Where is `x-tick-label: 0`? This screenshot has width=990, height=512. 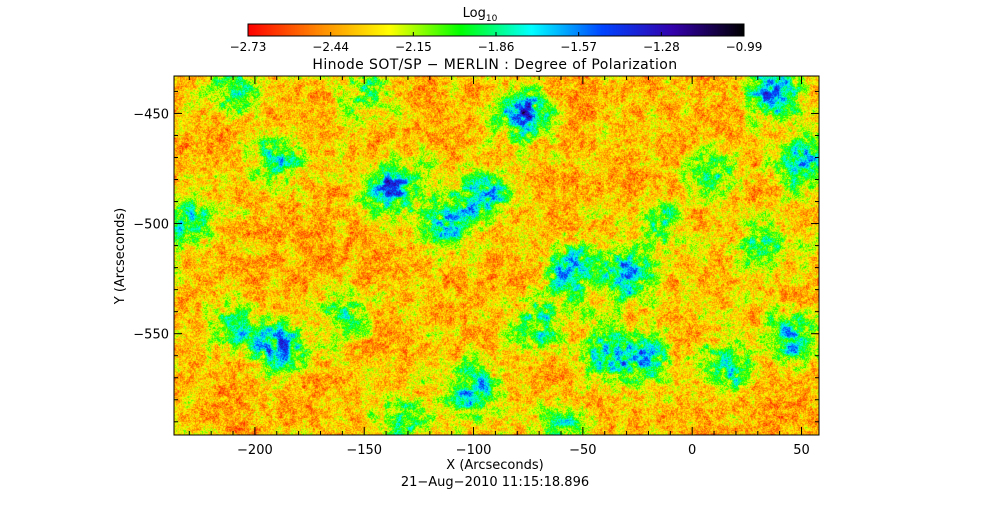
x-tick-label: 0 is located at coordinates (692, 450).